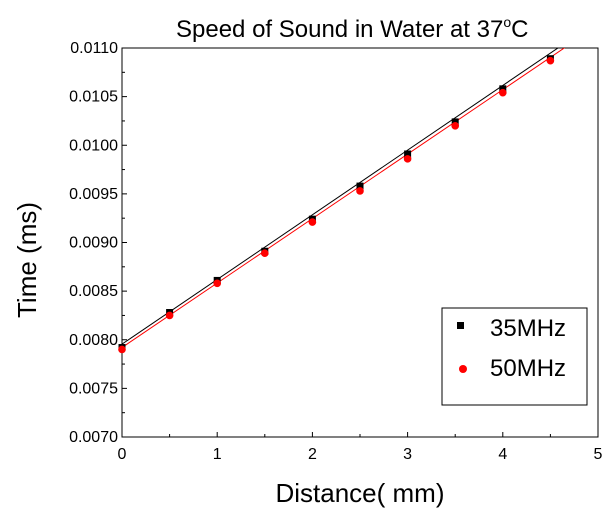  What do you see at coordinates (94, 48) in the screenshot?
I see `y-tick-label: 0.0110` at bounding box center [94, 48].